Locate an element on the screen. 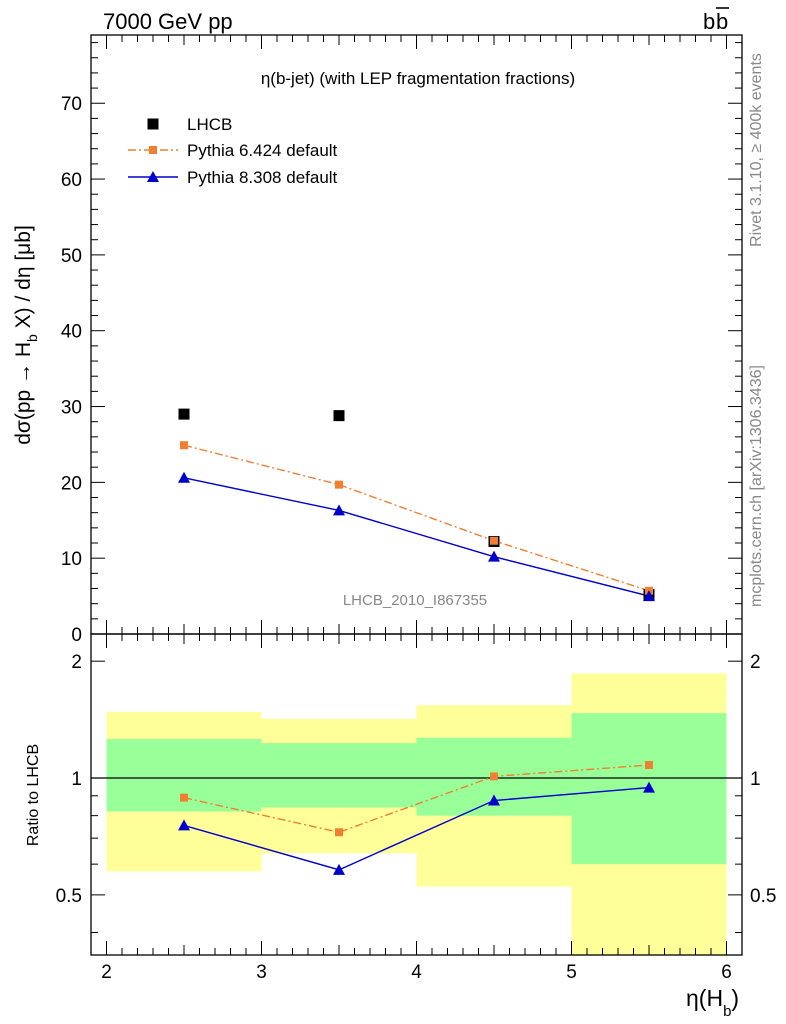 Image resolution: width=786 pixels, height=1024 pixels. xlabel-text: η(Hb) is located at coordinates (712, 1002).